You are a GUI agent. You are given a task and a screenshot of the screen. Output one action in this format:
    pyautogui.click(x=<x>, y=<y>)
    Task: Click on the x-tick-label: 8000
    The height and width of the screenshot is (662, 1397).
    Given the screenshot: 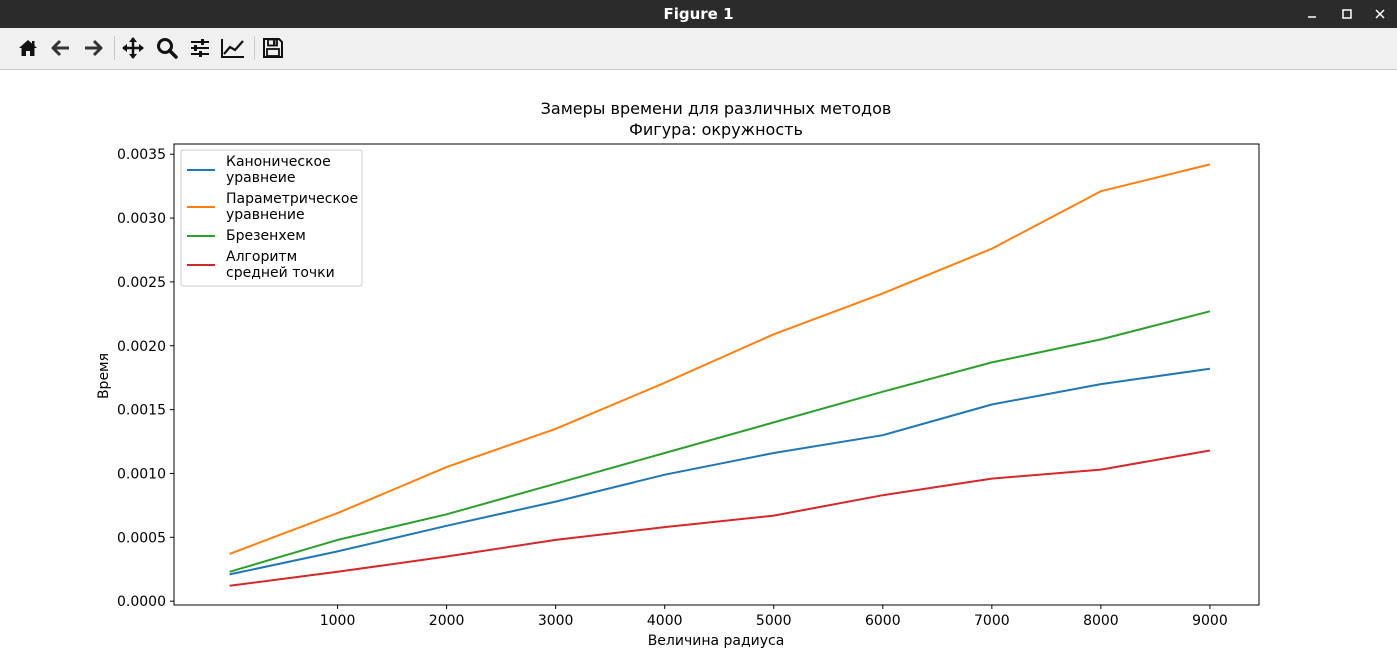 What is the action you would take?
    pyautogui.click(x=1101, y=621)
    